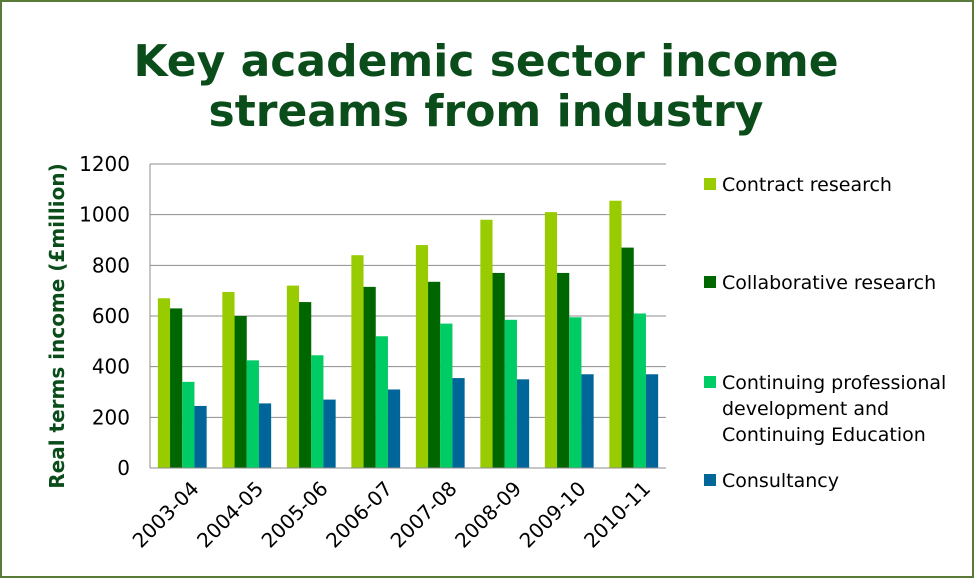  I want to click on legend-label: Continuing professional, so click(834, 383).